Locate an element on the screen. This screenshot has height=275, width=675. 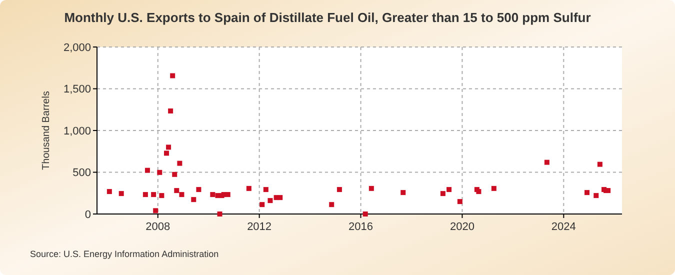
y-tick-label: 0 is located at coordinates (87, 214).